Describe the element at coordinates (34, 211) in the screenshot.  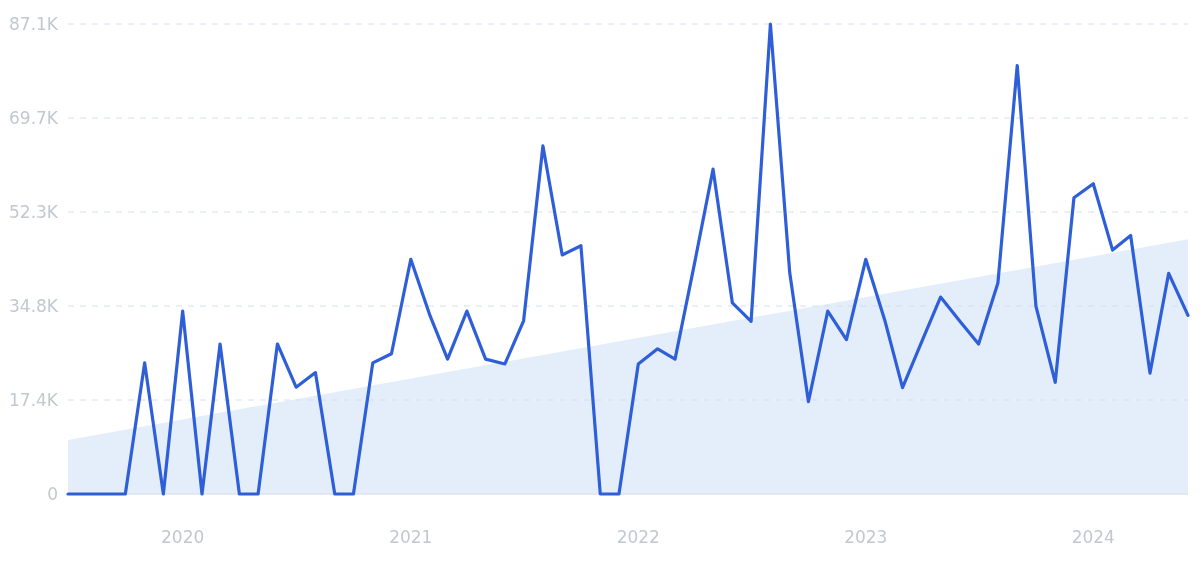
I see `y-tick-label: 52.3K` at that location.